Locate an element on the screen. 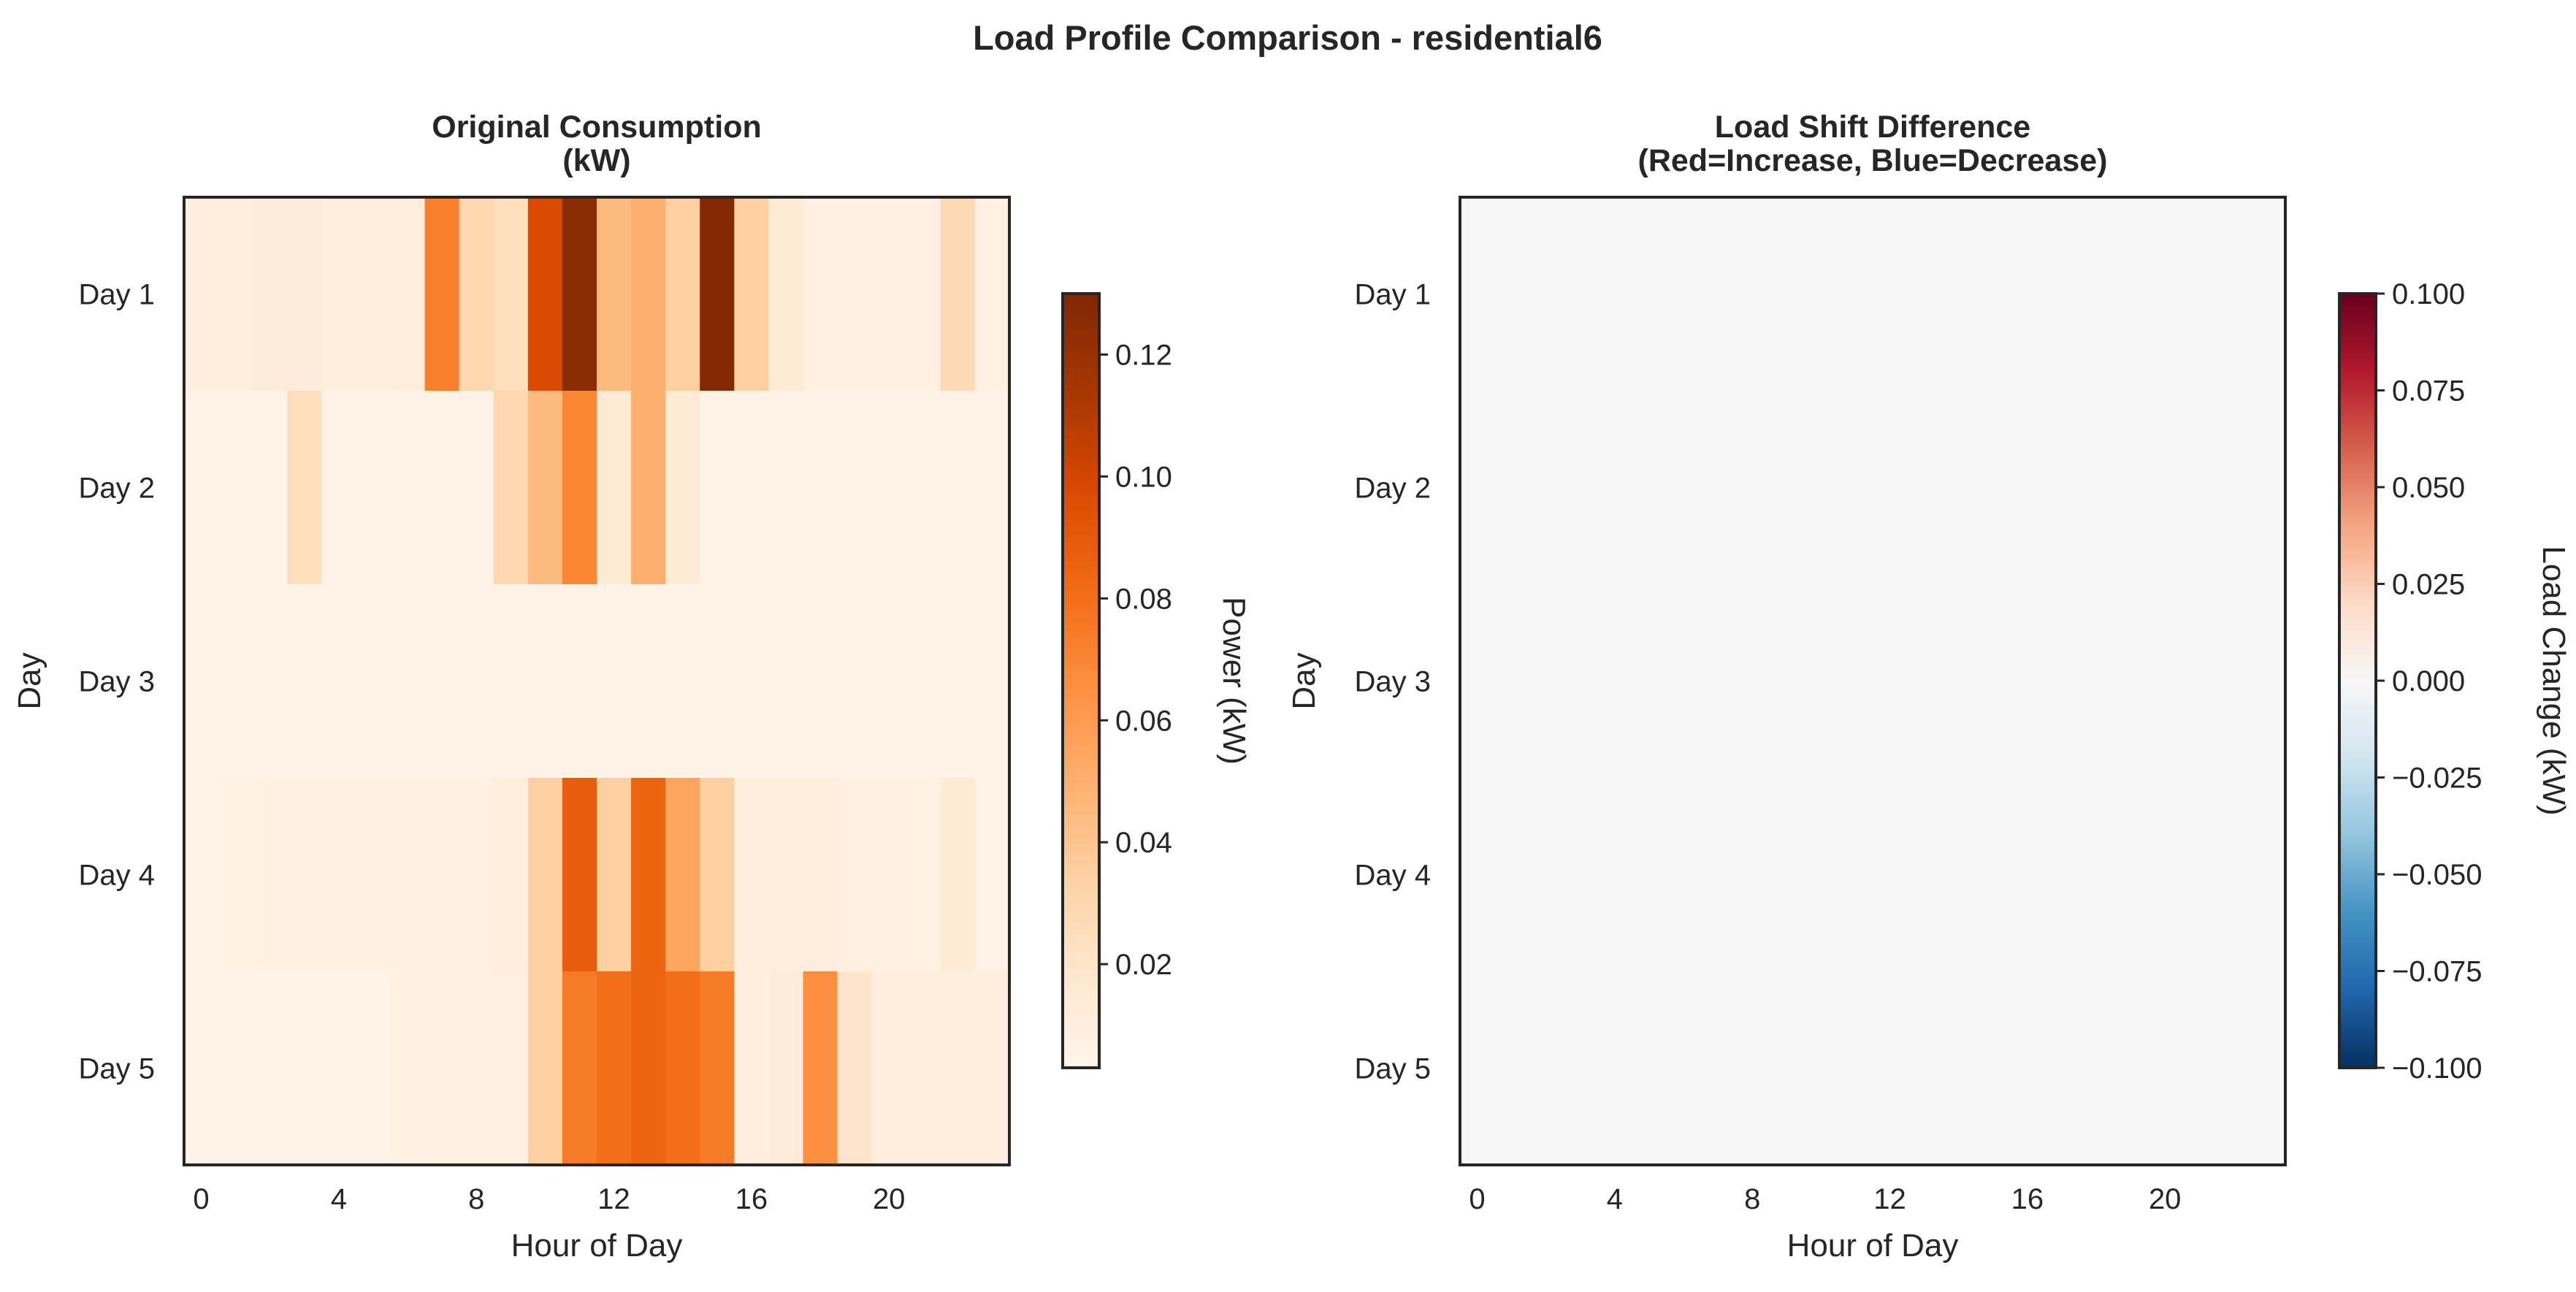  colorbar-tick-label: 0.075 is located at coordinates (2428, 391).